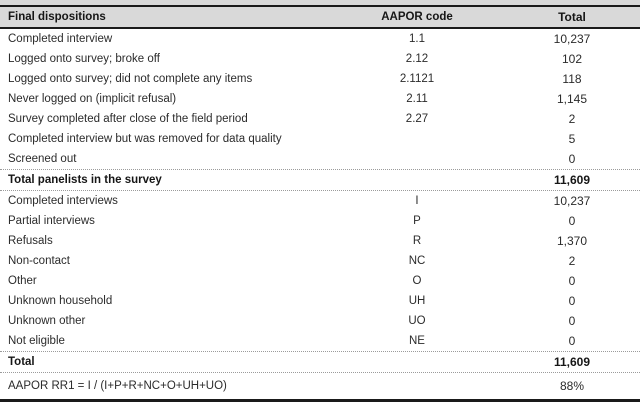  I want to click on table-row: Completed interview 1.1 10,237, so click(320, 39).